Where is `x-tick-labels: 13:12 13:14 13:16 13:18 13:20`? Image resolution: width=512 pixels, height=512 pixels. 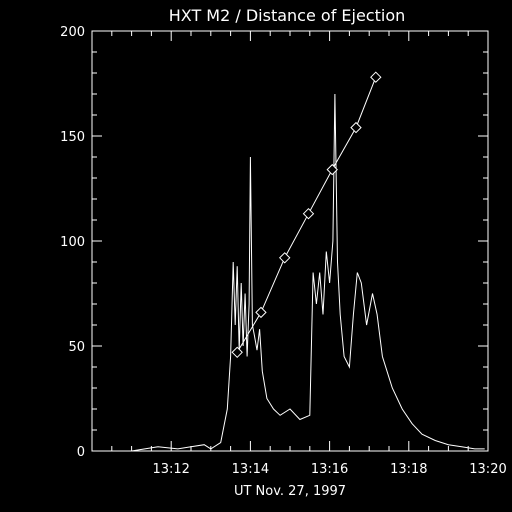
x-tick-labels: 13:12 13:14 13:16 13:18 13:20 is located at coordinates (329, 469).